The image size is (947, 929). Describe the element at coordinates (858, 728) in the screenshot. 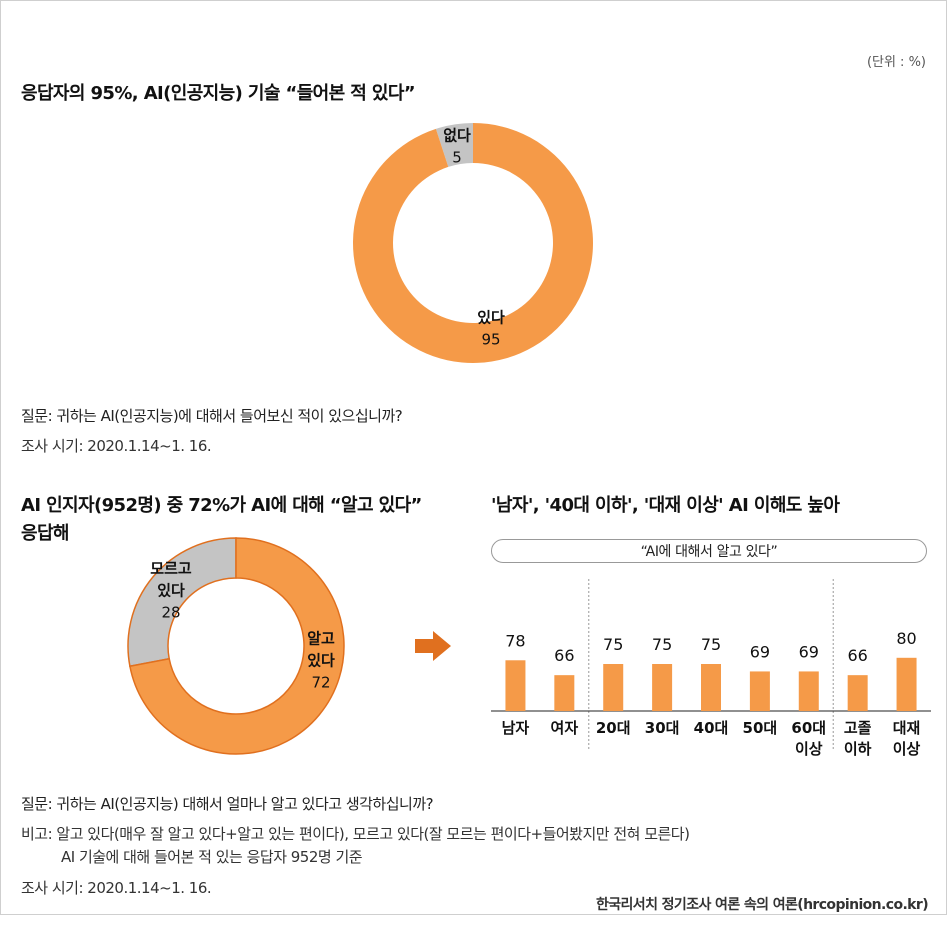

I see `bar-category-label-7-0: 고졸` at that location.